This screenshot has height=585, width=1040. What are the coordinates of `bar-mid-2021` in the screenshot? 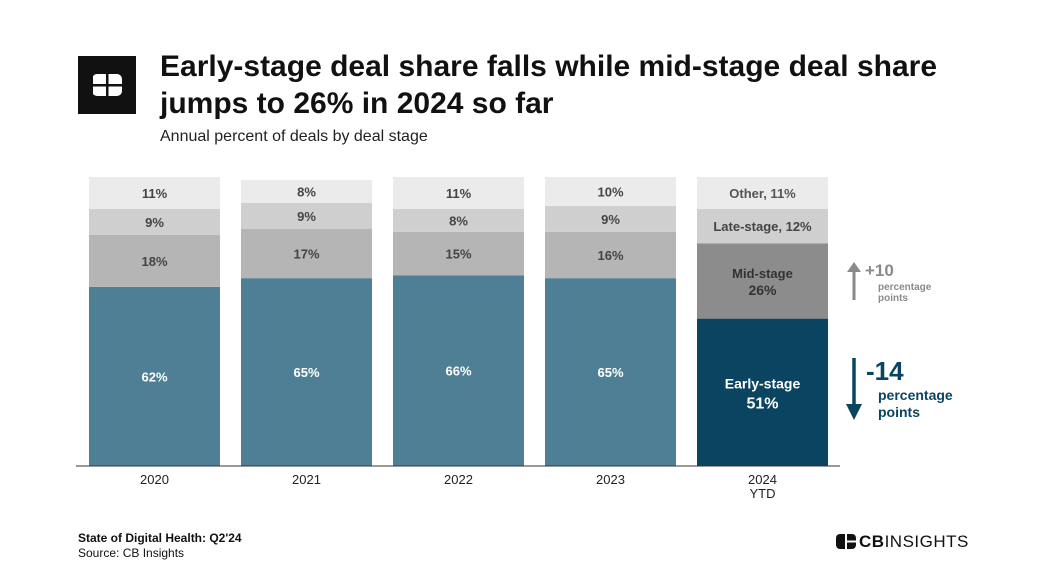 It's located at (306, 254).